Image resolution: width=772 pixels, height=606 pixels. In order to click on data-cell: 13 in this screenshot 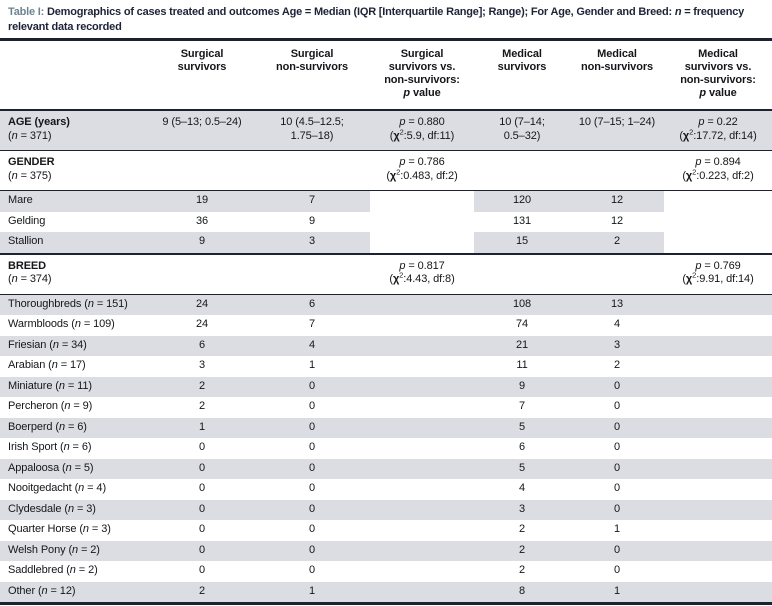, I will do `click(617, 304)`.